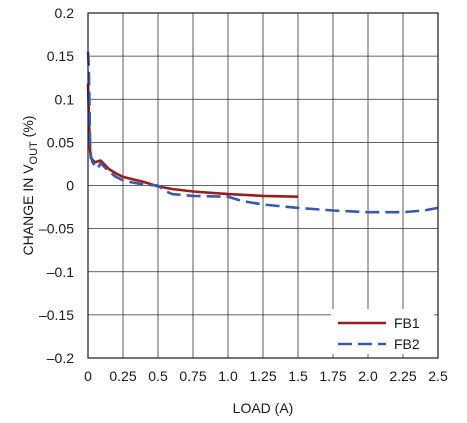 Image resolution: width=467 pixels, height=423 pixels. Describe the element at coordinates (28, 129) in the screenshot. I see `y-axis-label-unit: (%)` at that location.